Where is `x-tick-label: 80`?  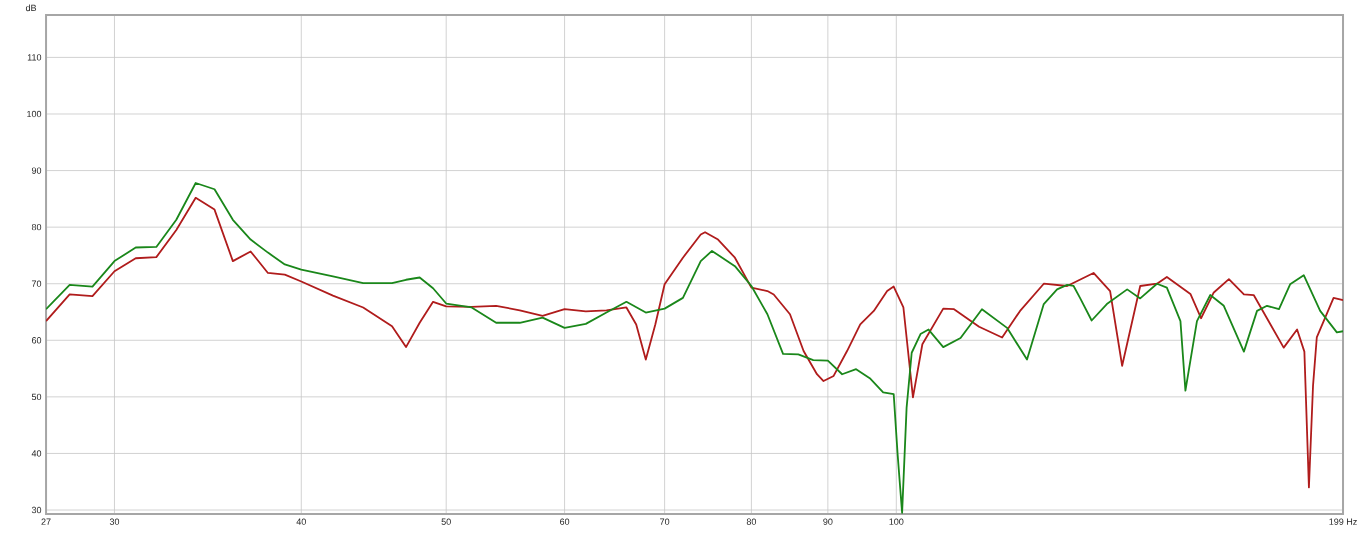
x-tick-label: 80 is located at coordinates (751, 521).